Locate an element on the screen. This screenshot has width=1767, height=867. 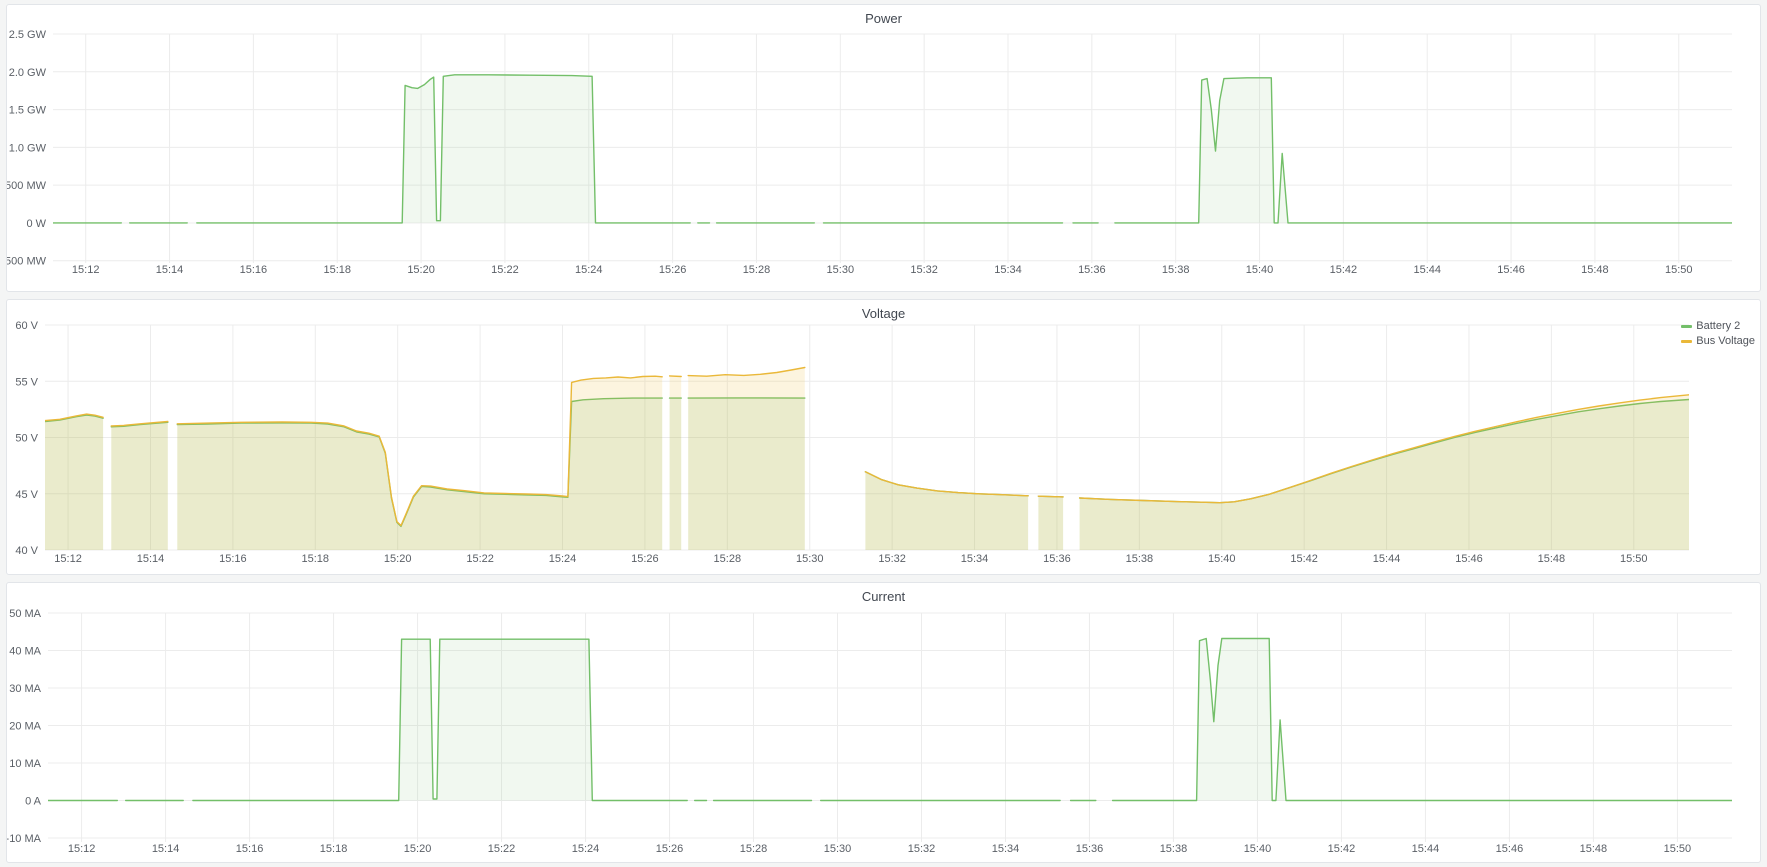
legend-label-bus-voltage: Bus Voltage is located at coordinates (1725, 341).